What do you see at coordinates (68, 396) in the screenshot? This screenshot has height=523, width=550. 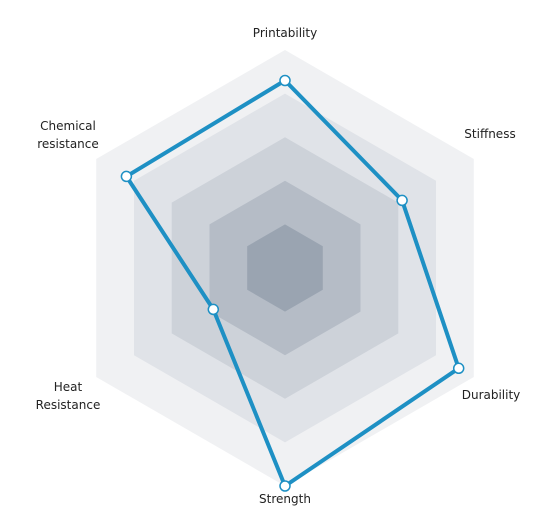 I see `axis-label-heat-resistance: Heat Resistance` at bounding box center [68, 396].